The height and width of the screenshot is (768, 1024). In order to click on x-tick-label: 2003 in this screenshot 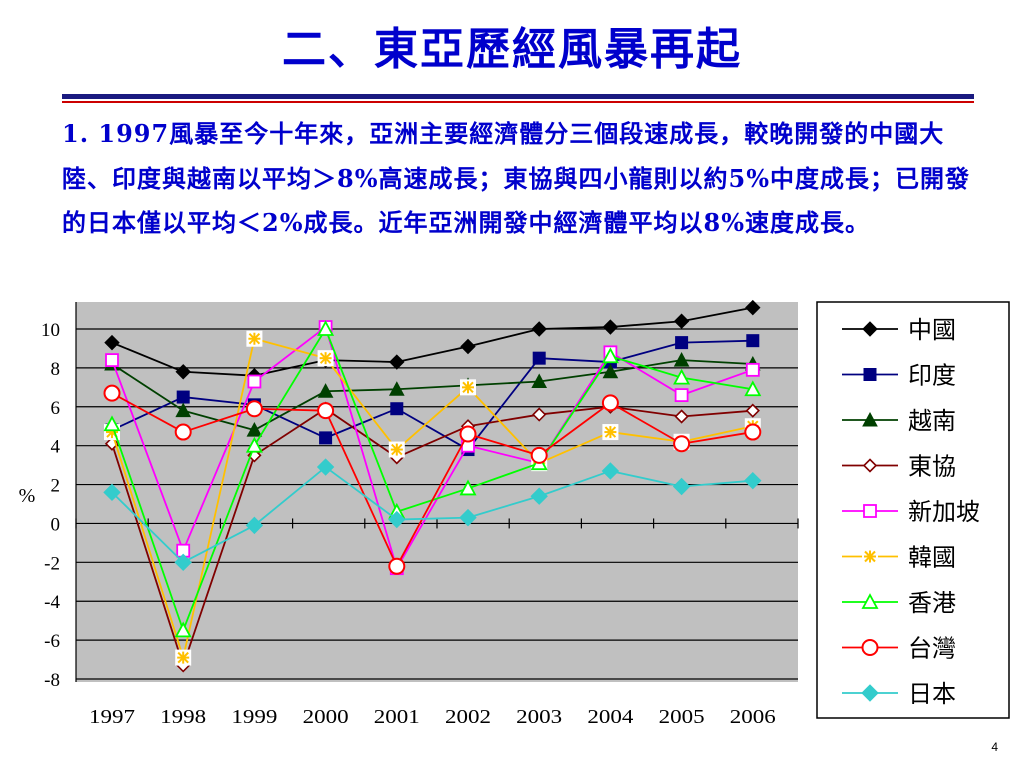, I will do `click(539, 717)`.